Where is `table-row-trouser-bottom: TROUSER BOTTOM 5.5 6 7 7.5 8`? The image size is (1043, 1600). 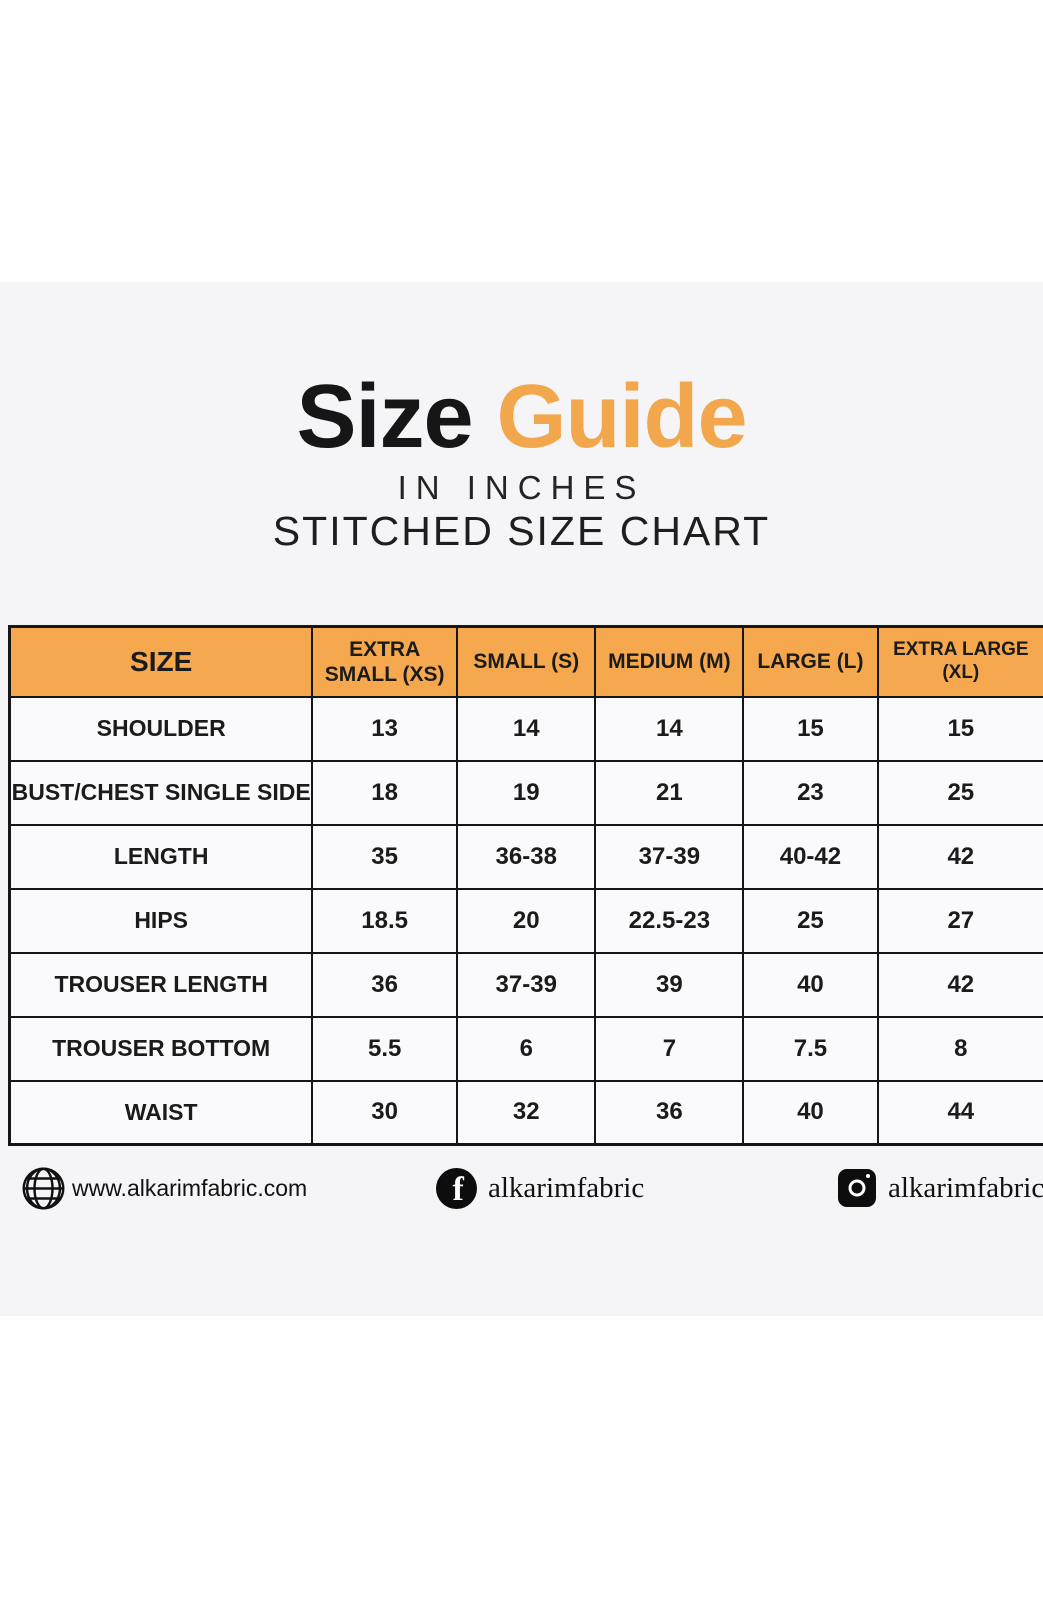 table-row-trouser-bottom: TROUSER BOTTOM 5.5 6 7 7.5 8 is located at coordinates (525, 1048).